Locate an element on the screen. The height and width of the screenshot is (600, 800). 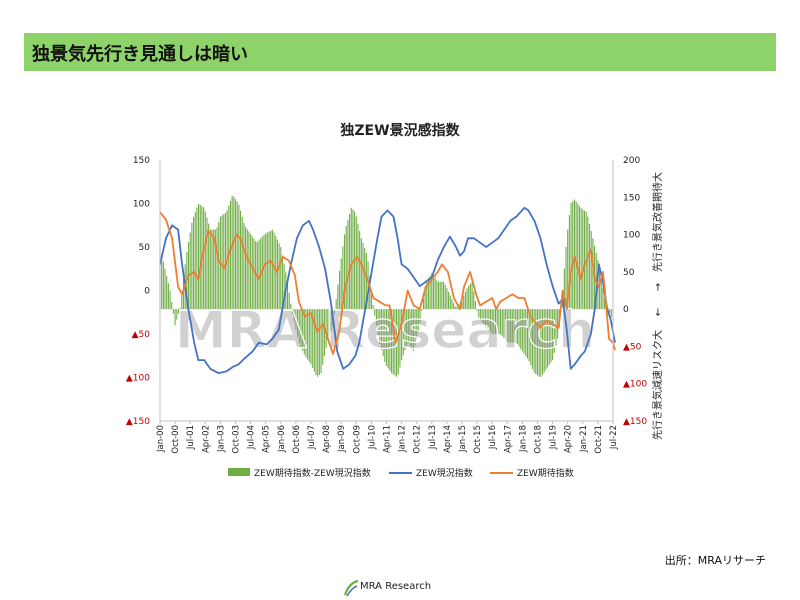
left-tick-label: ▲100 is located at coordinates (138, 379).